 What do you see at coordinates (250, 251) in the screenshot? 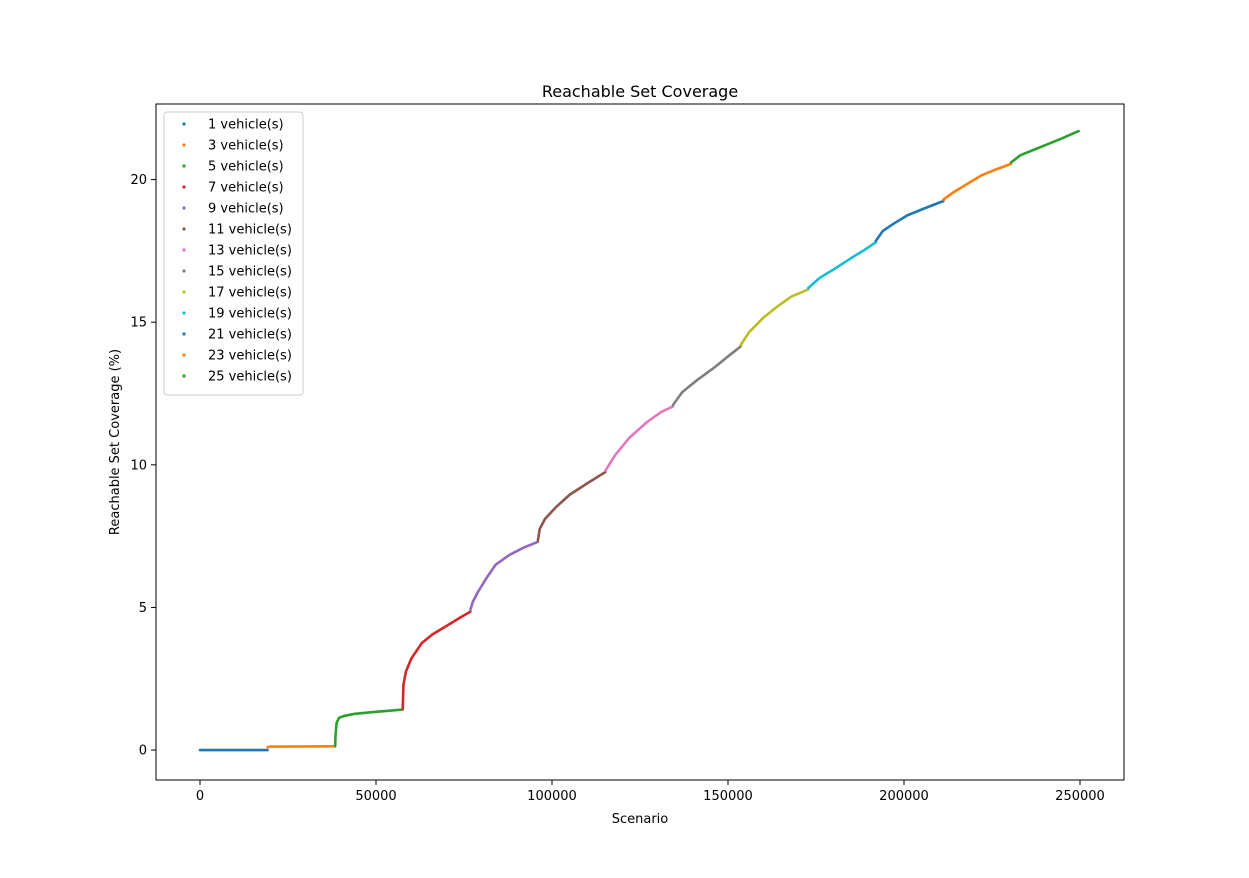
I see `legend-label-7: 13 vehicle(s)` at bounding box center [250, 251].